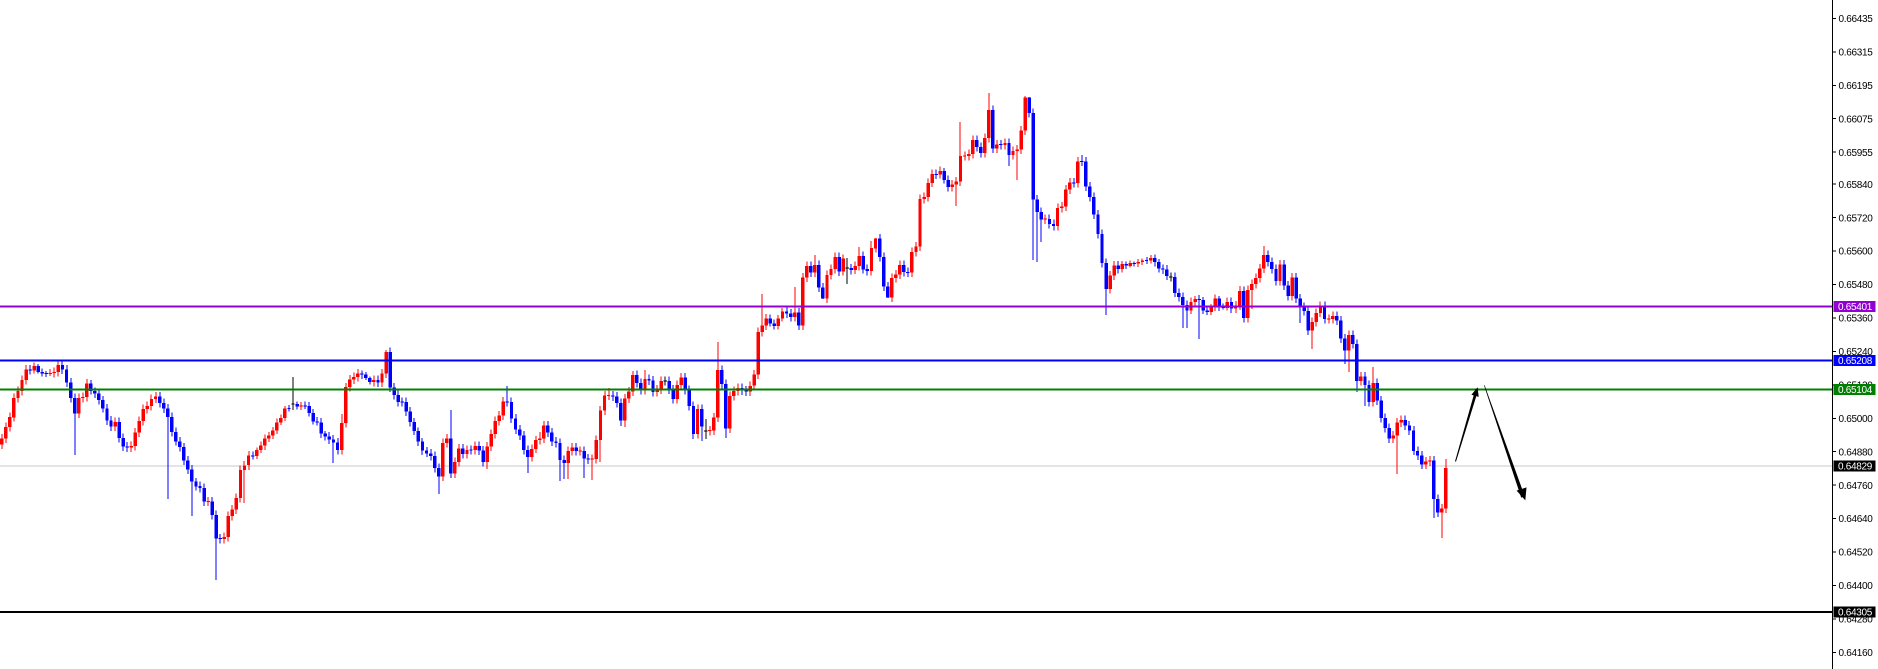 Image resolution: width=1878 pixels, height=669 pixels. Describe the element at coordinates (1856, 86) in the screenshot. I see `svg-text: 0.66195` at that location.